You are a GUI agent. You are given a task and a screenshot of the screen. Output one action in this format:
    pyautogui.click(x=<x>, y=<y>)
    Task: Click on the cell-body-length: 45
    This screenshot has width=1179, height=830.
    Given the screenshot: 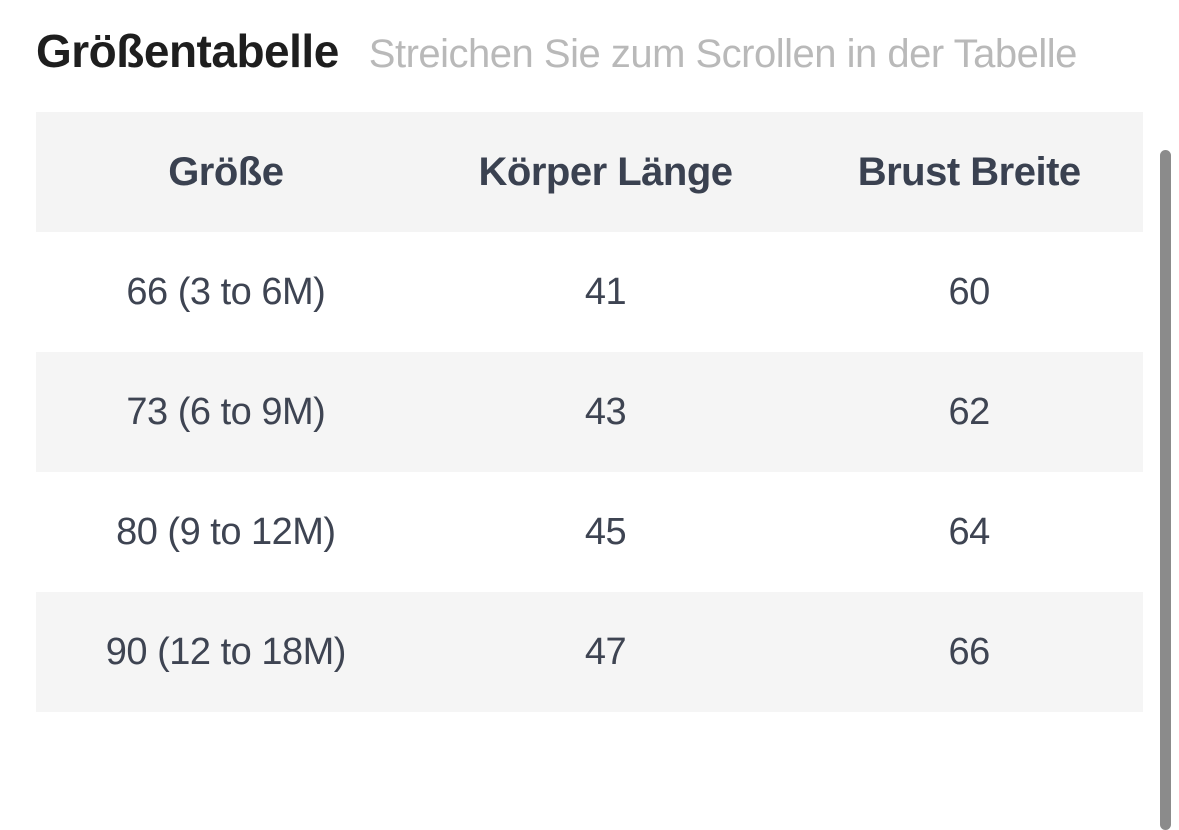 What is the action you would take?
    pyautogui.click(x=605, y=531)
    